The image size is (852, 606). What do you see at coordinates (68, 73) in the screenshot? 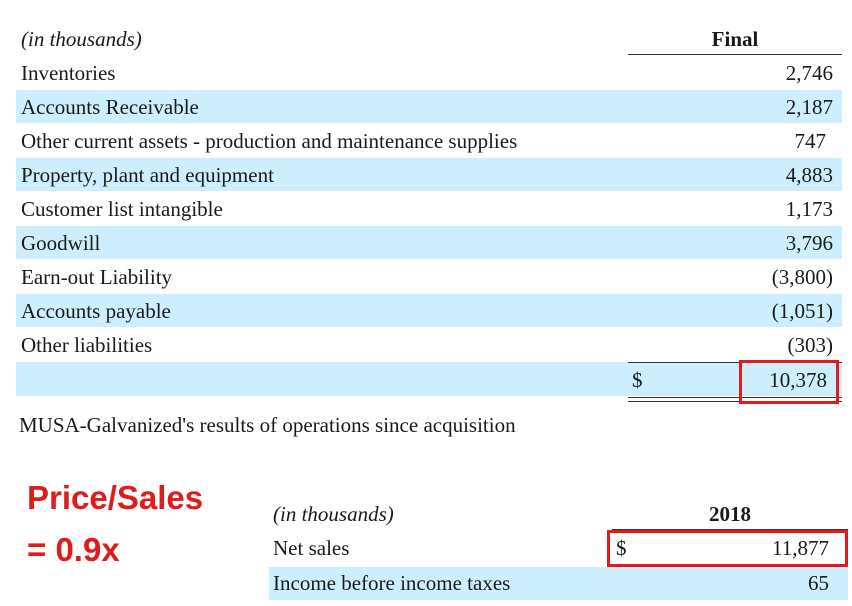
I see `row-label: Inventories` at bounding box center [68, 73].